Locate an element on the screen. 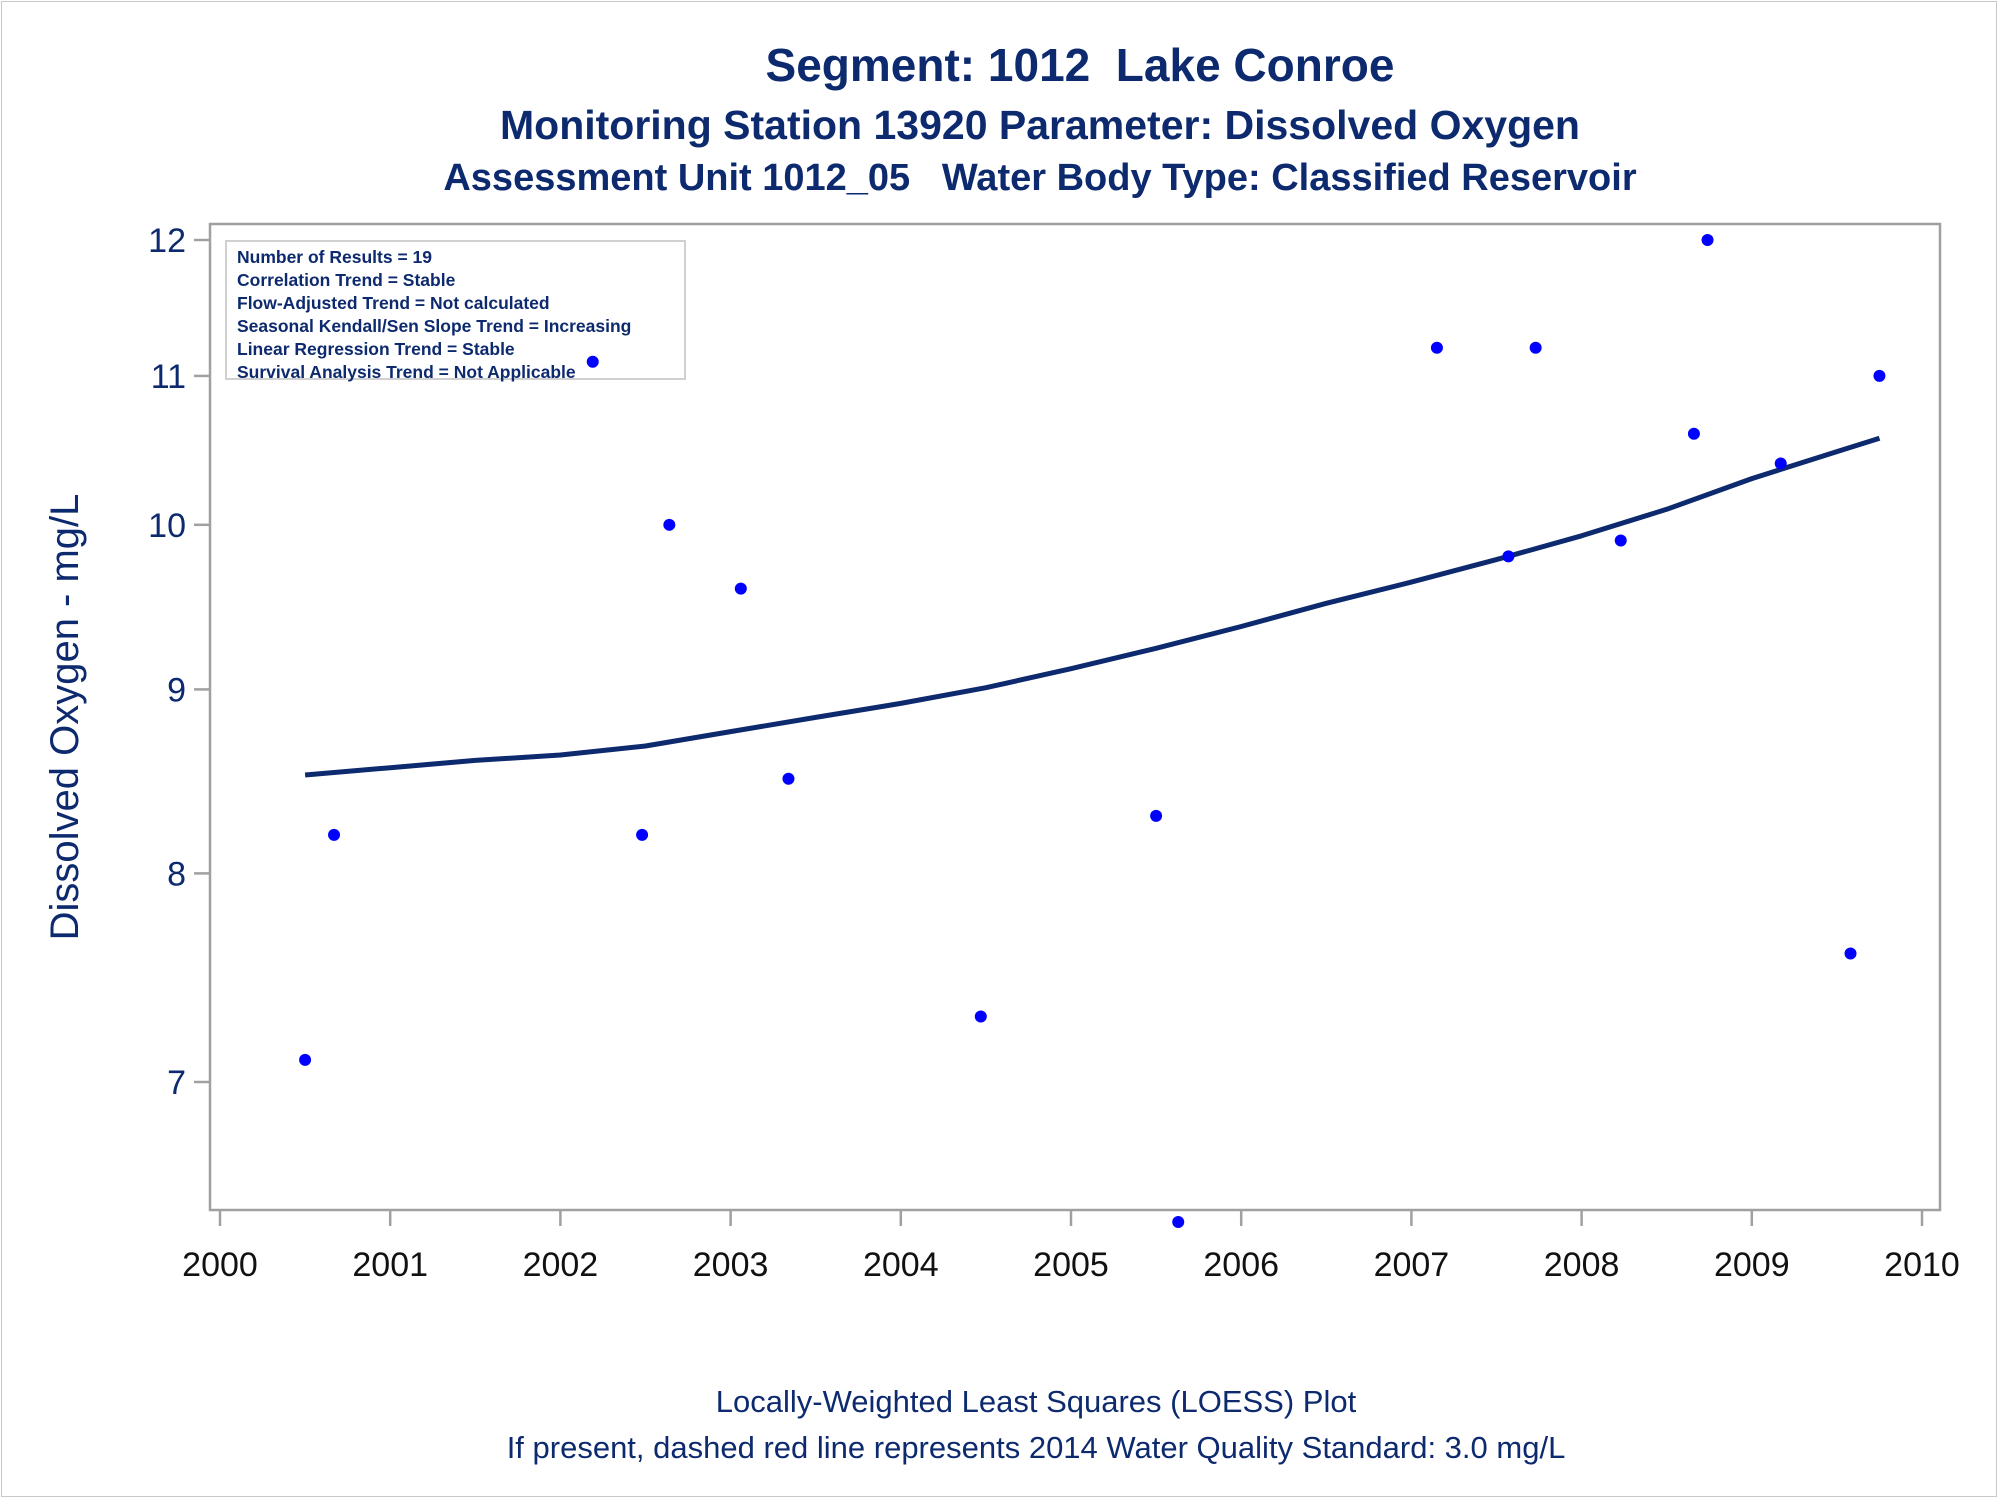  y-tick-label: 9 is located at coordinates (176, 690).